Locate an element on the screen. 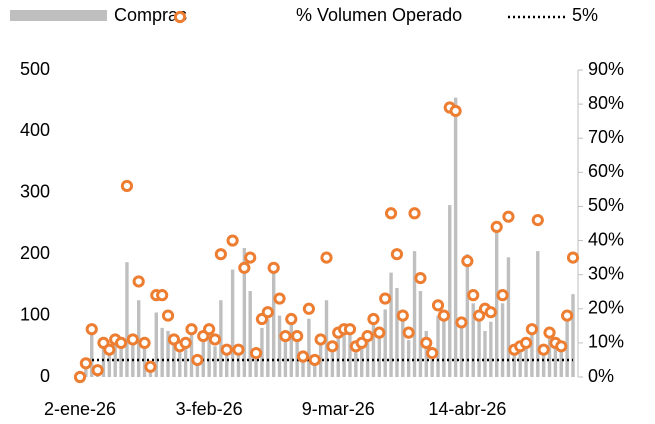  legend-swatch is located at coordinates (180, 17).